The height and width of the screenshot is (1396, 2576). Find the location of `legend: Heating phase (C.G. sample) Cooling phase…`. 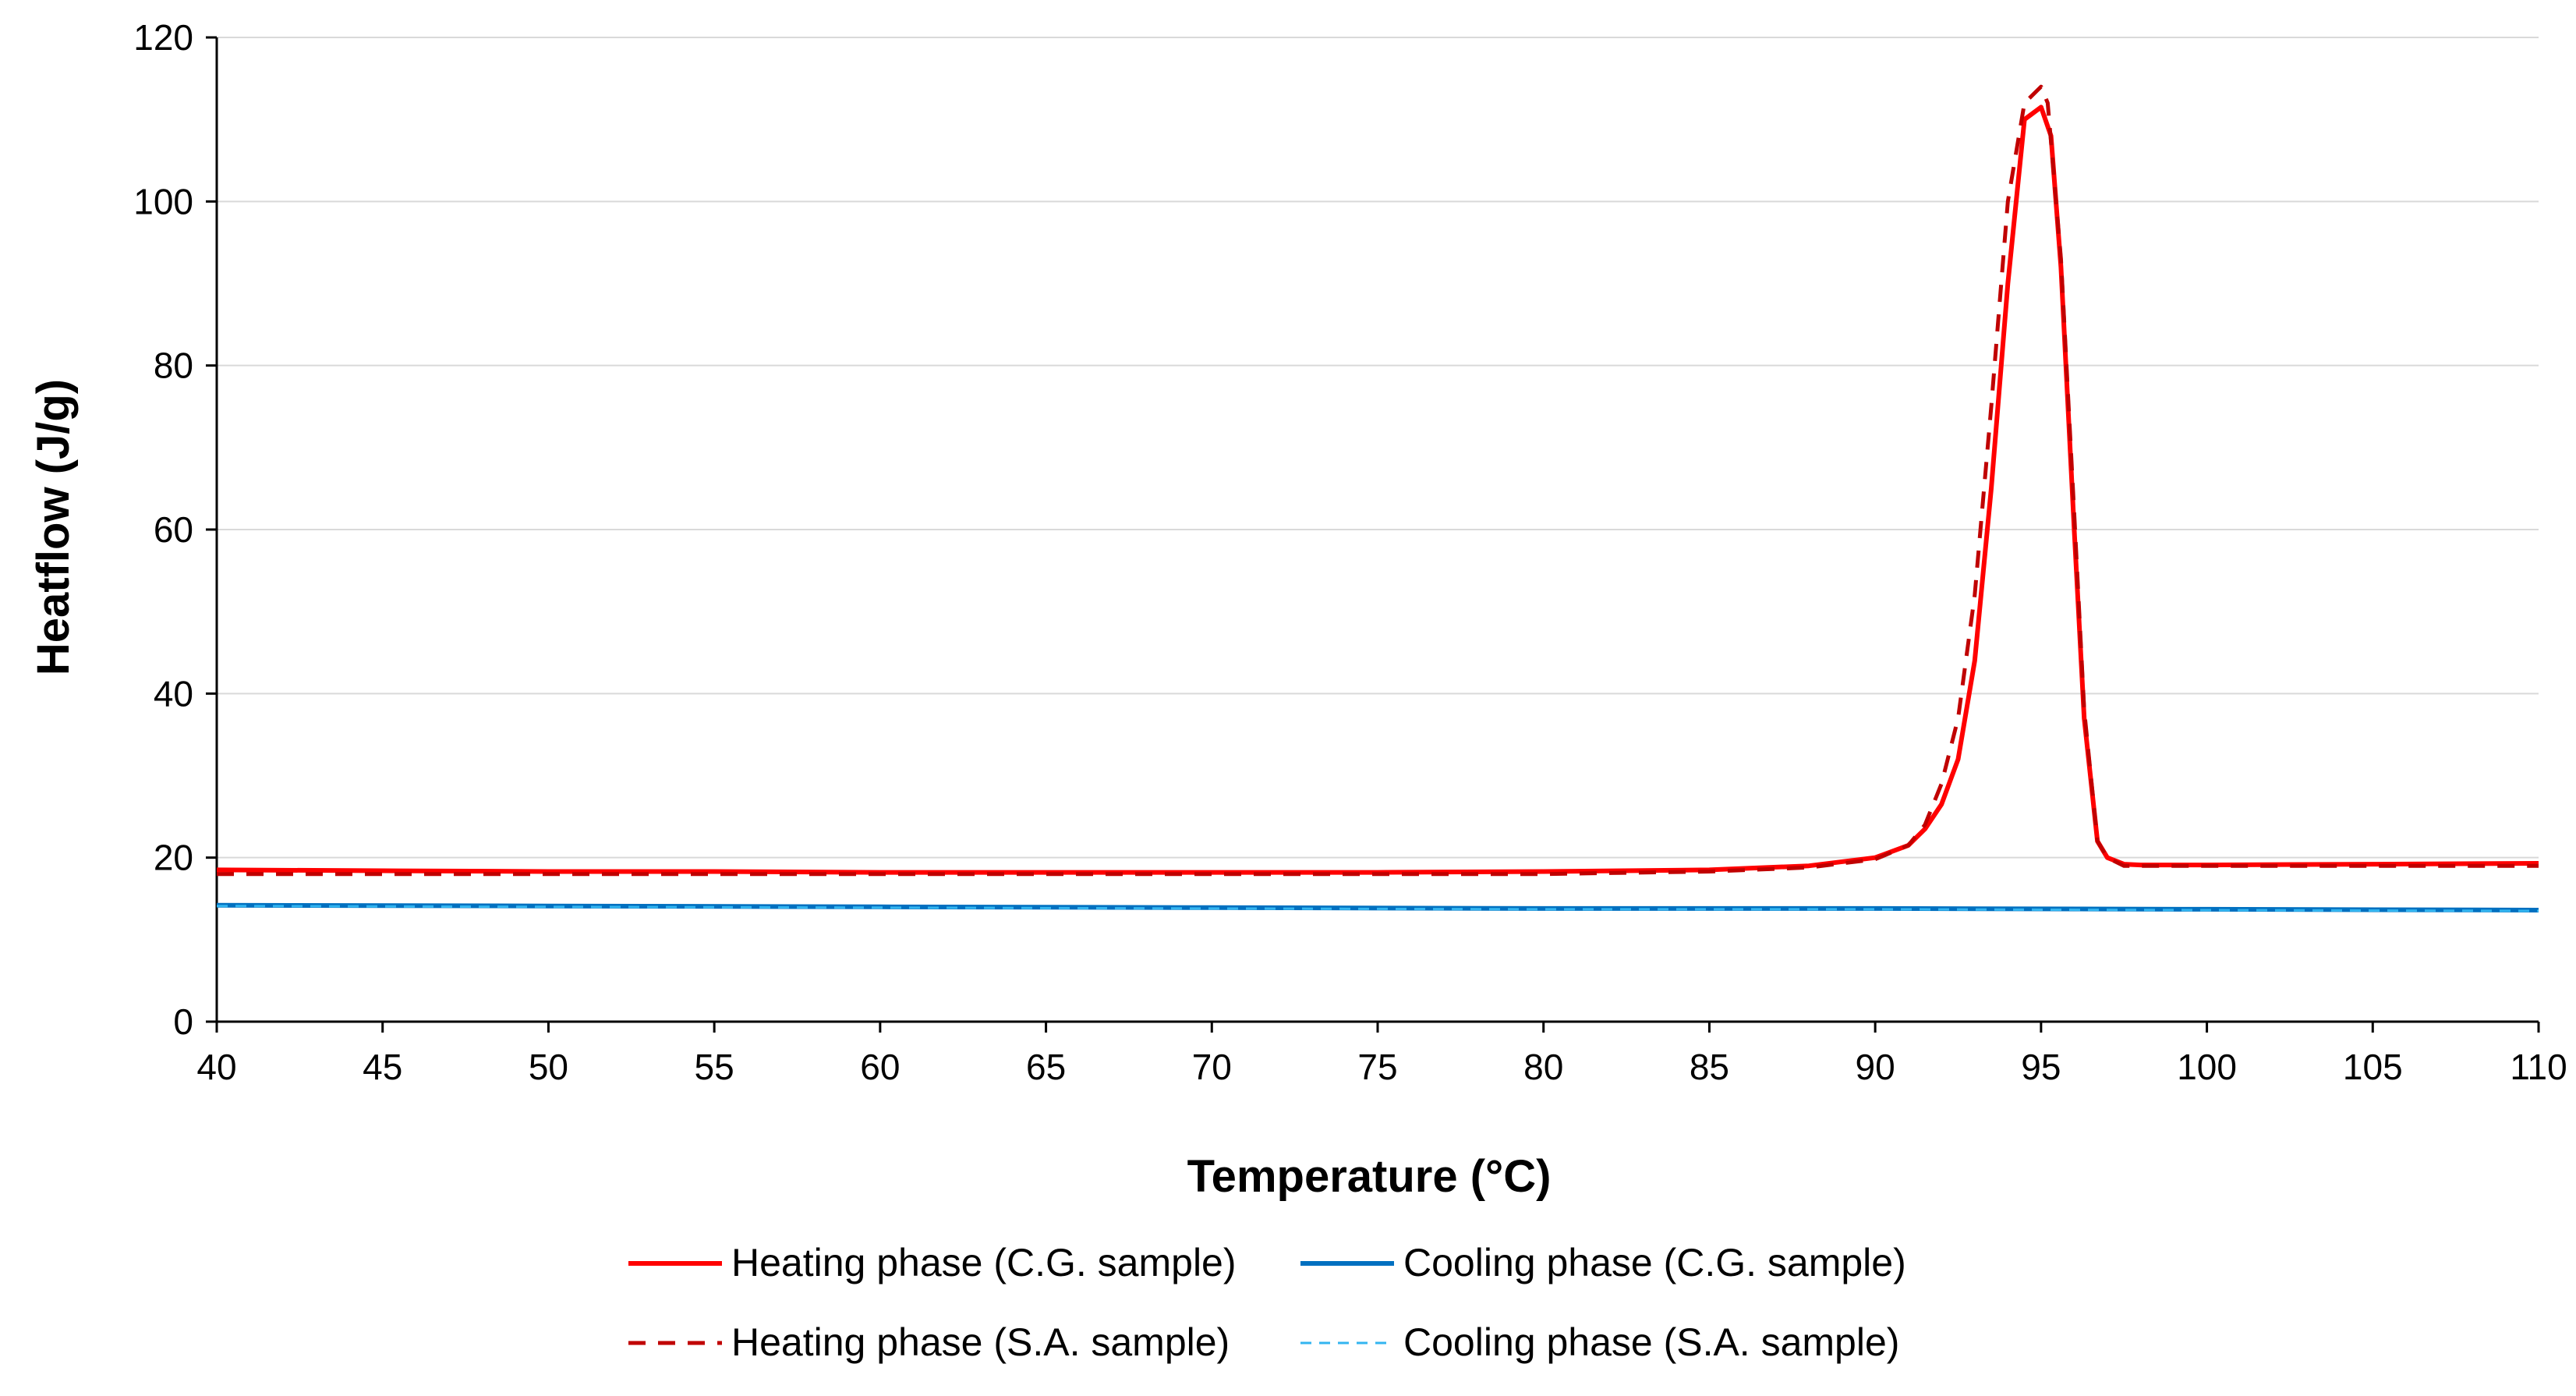

legend: Heating phase (C.G. sample) Cooling phase… is located at coordinates (1267, 1302).